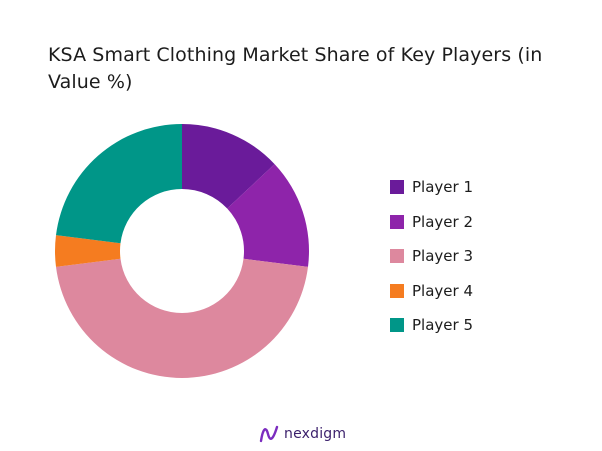 Image resolution: width=602 pixels, height=451 pixels. I want to click on chart-legend: Player 1 Player 2 Player 3 Player 4 Player 5, so click(431, 256).